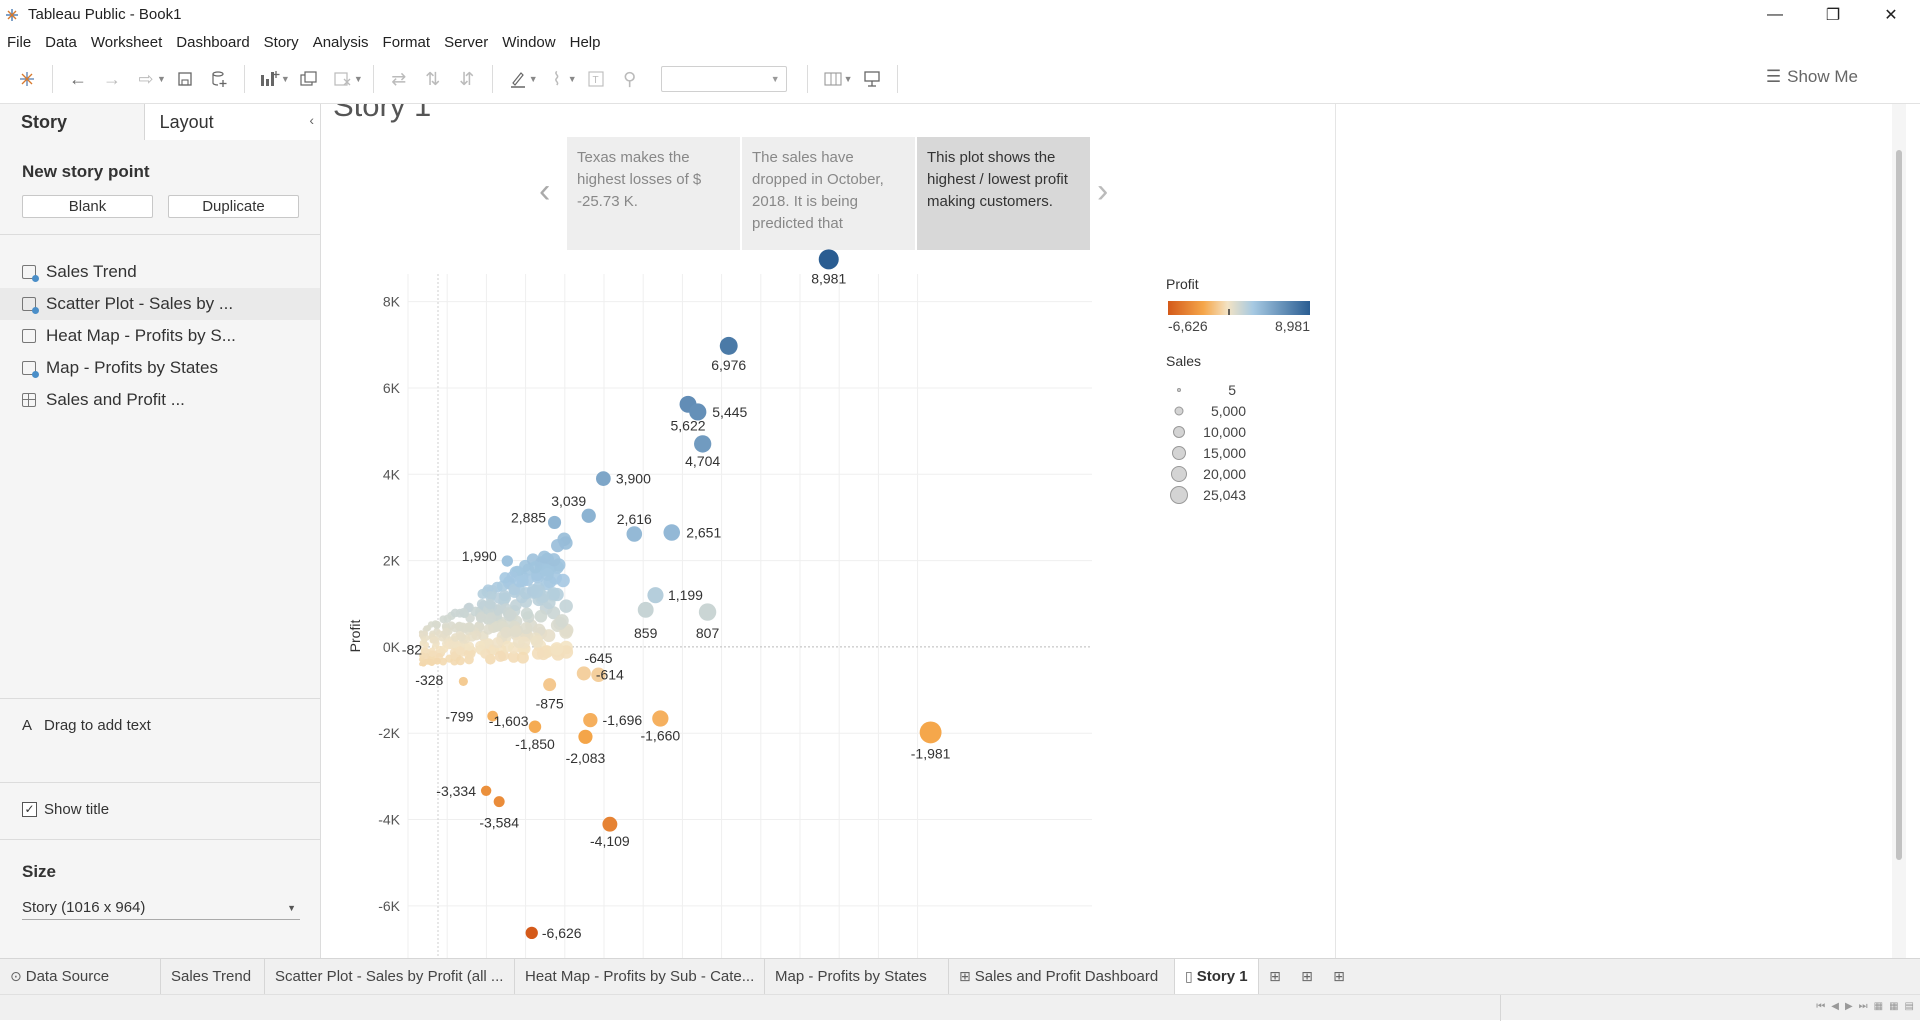  I want to click on save-icon, so click(185, 79).